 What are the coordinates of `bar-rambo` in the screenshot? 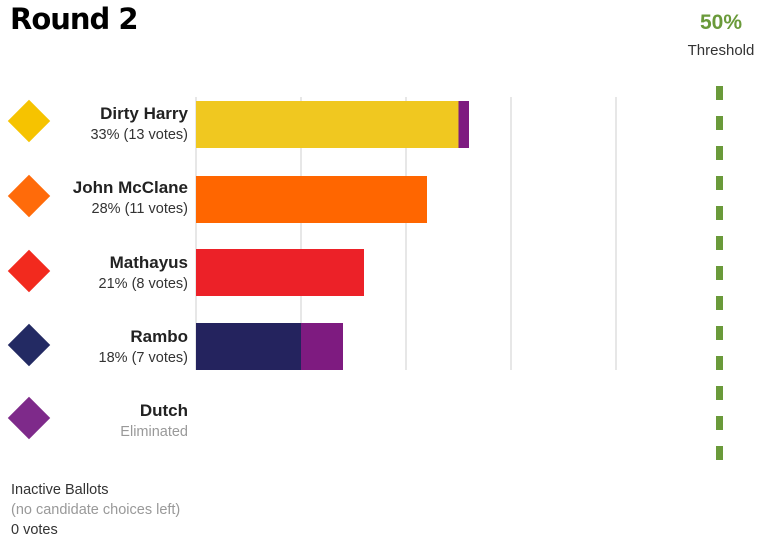 It's located at (248, 346).